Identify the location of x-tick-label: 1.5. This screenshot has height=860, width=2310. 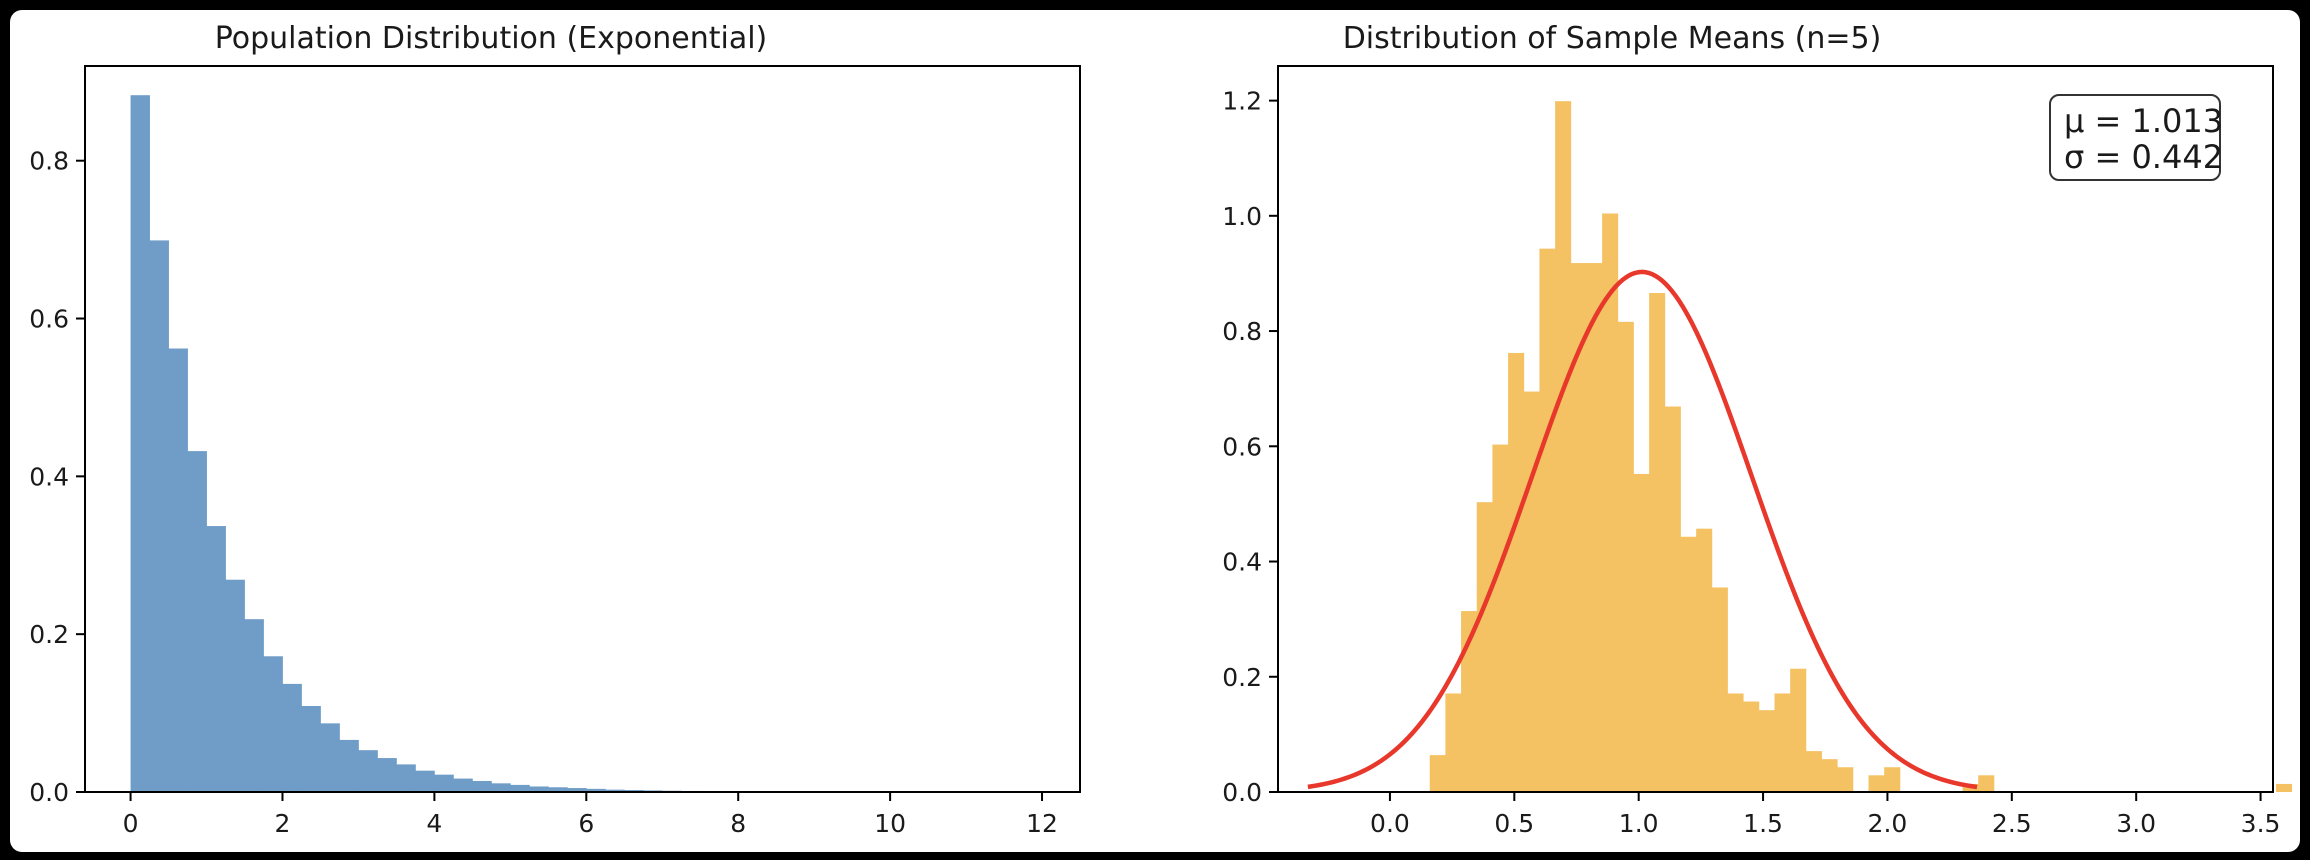
(1763, 823).